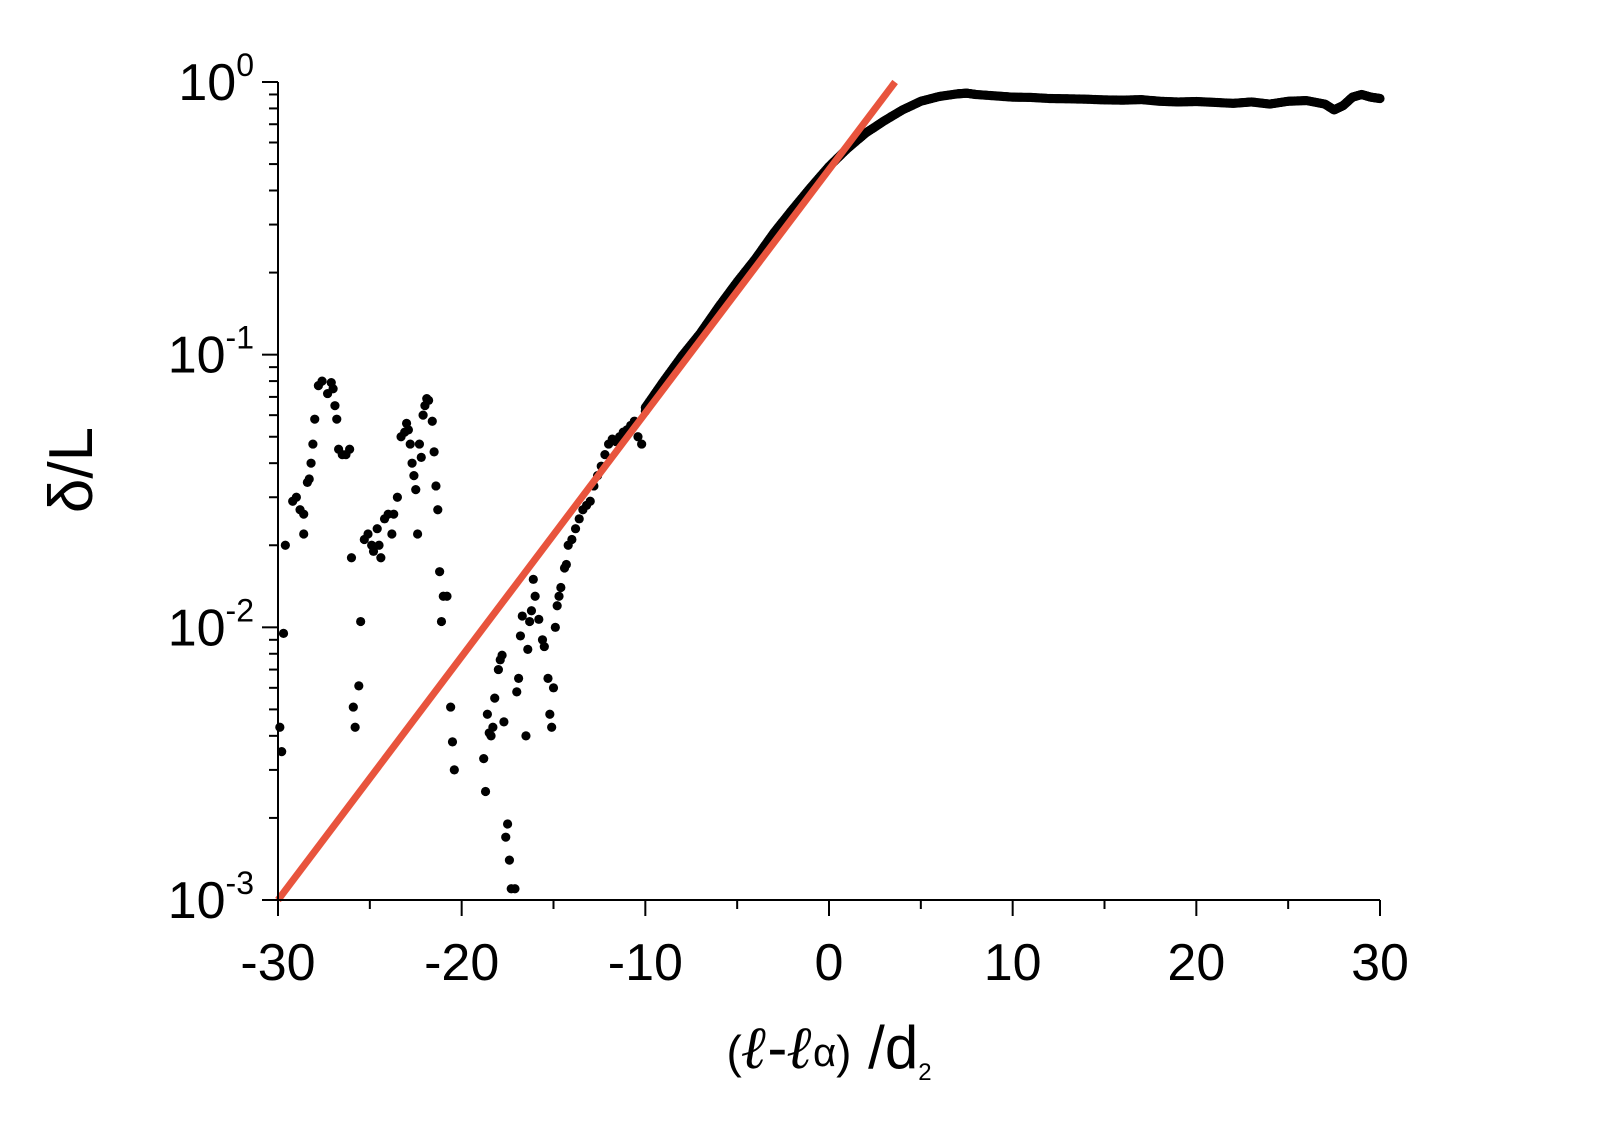 The height and width of the screenshot is (1135, 1605). What do you see at coordinates (924, 1072) in the screenshot?
I see `x-title-subscript: 2` at bounding box center [924, 1072].